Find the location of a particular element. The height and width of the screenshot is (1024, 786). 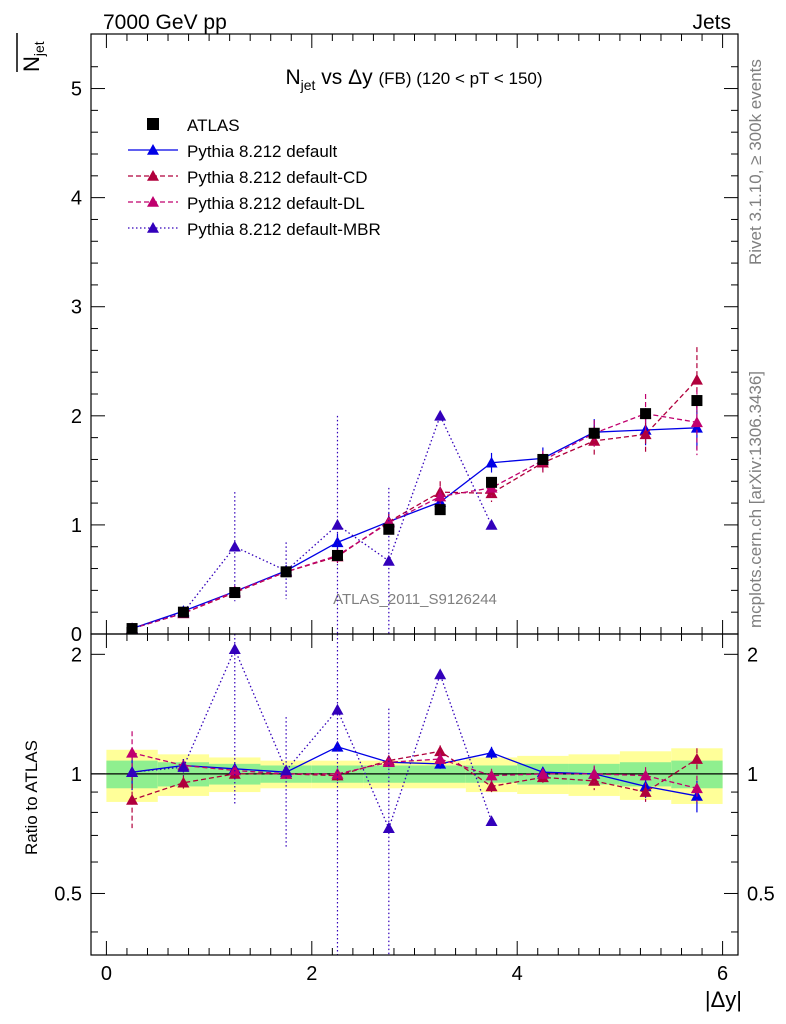

x-tick-label: 4 is located at coordinates (517, 974).